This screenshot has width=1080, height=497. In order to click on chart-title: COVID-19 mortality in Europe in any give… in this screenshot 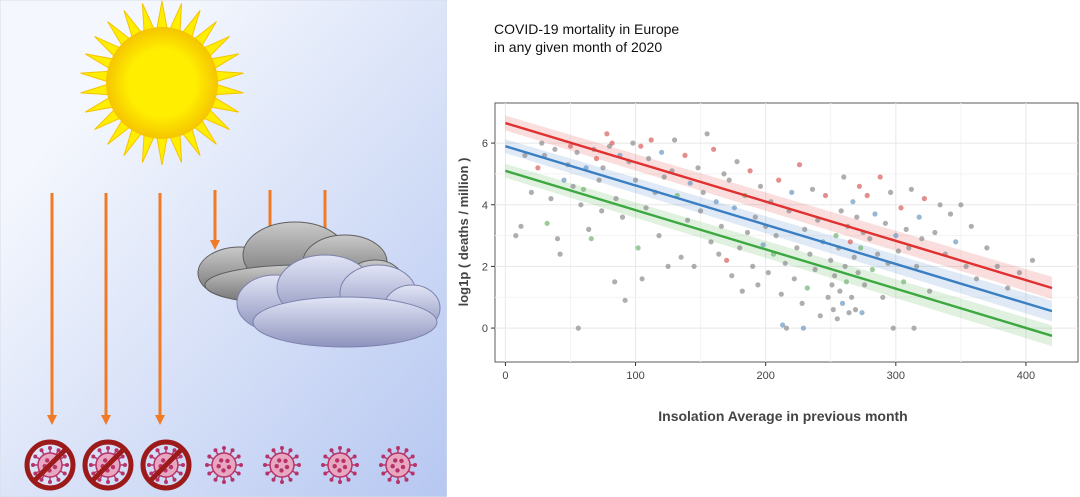, I will do `click(586, 38)`.